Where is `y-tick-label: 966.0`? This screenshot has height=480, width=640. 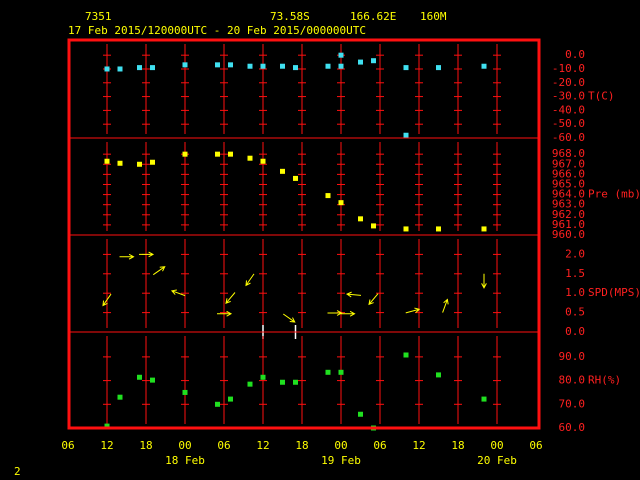 y-tick-label: 966.0 is located at coordinates (568, 173).